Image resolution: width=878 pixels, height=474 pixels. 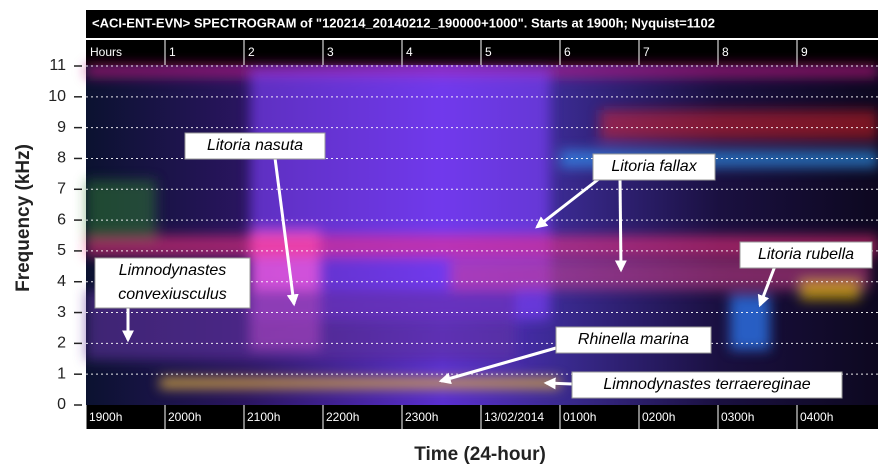 What do you see at coordinates (61, 158) in the screenshot?
I see `y-tick-label: 8` at bounding box center [61, 158].